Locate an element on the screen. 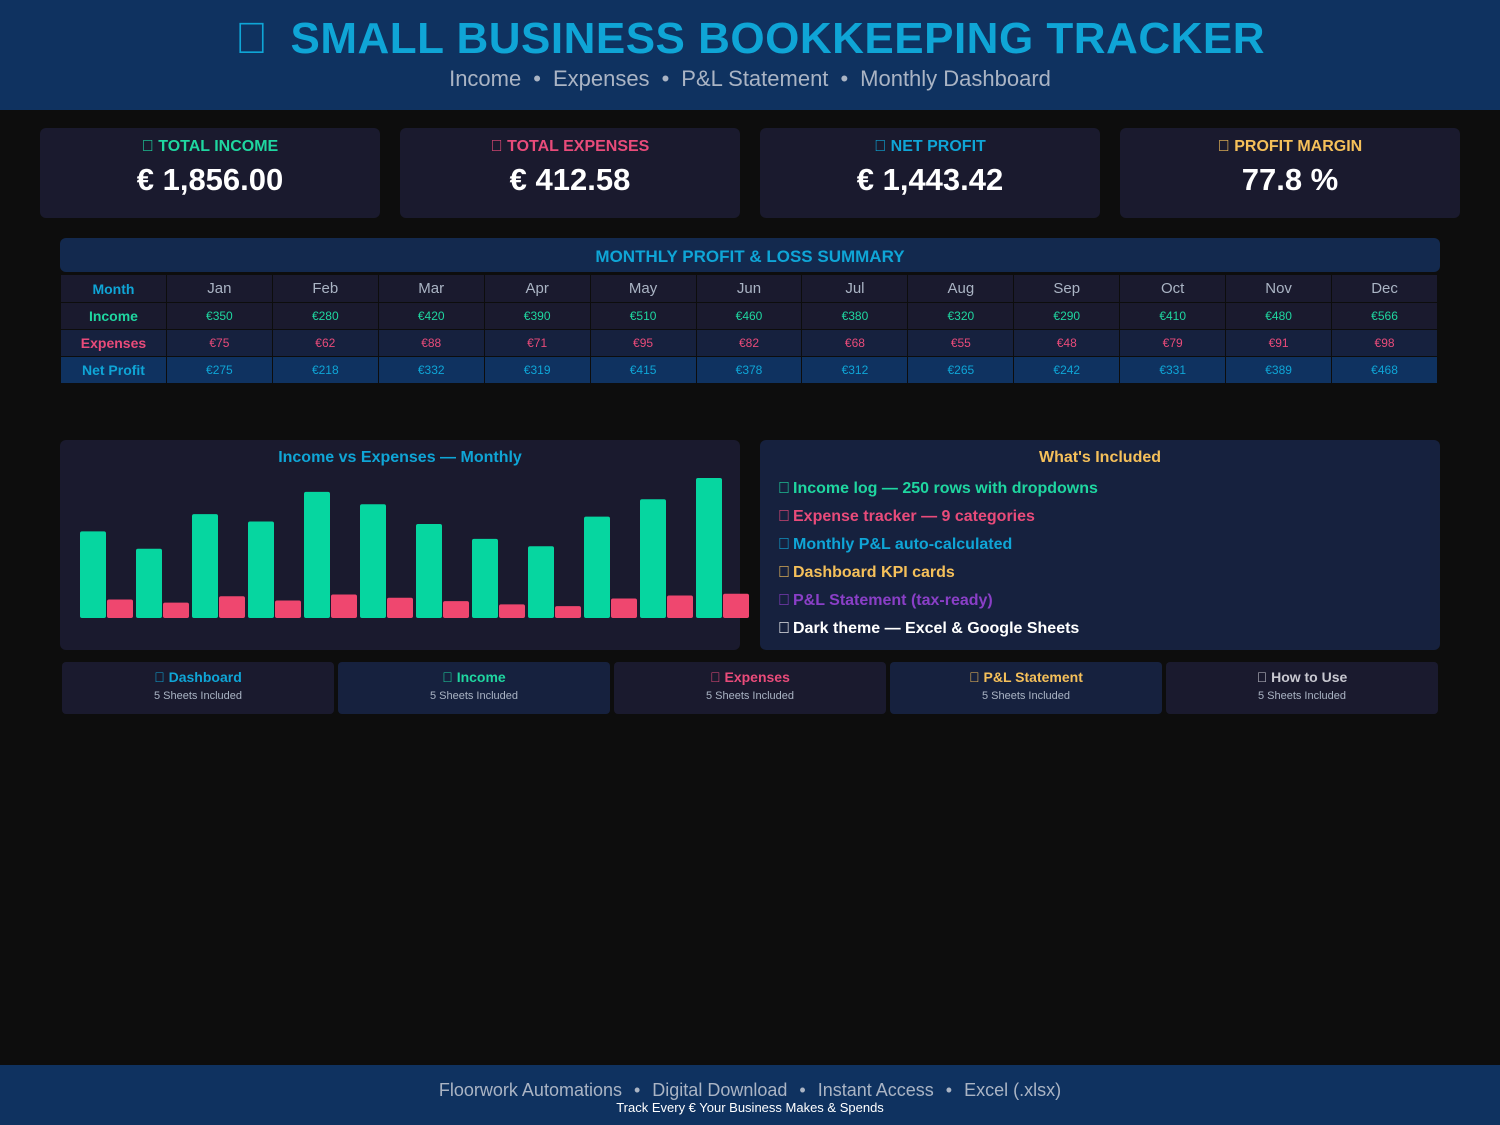 Image resolution: width=1500 pixels, height=1125 pixels. tab-label:  Income is located at coordinates (474, 677).